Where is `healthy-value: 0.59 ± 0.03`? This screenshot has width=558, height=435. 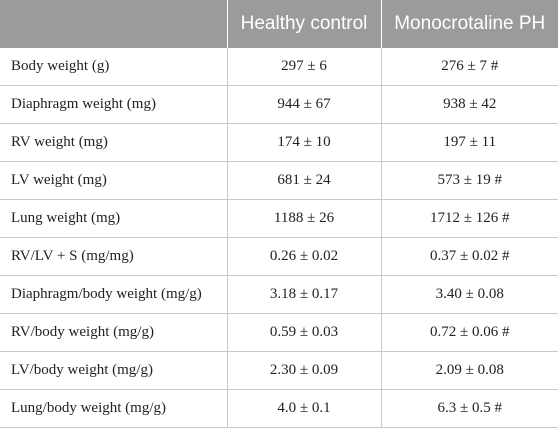 healthy-value: 0.59 ± 0.03 is located at coordinates (303, 332).